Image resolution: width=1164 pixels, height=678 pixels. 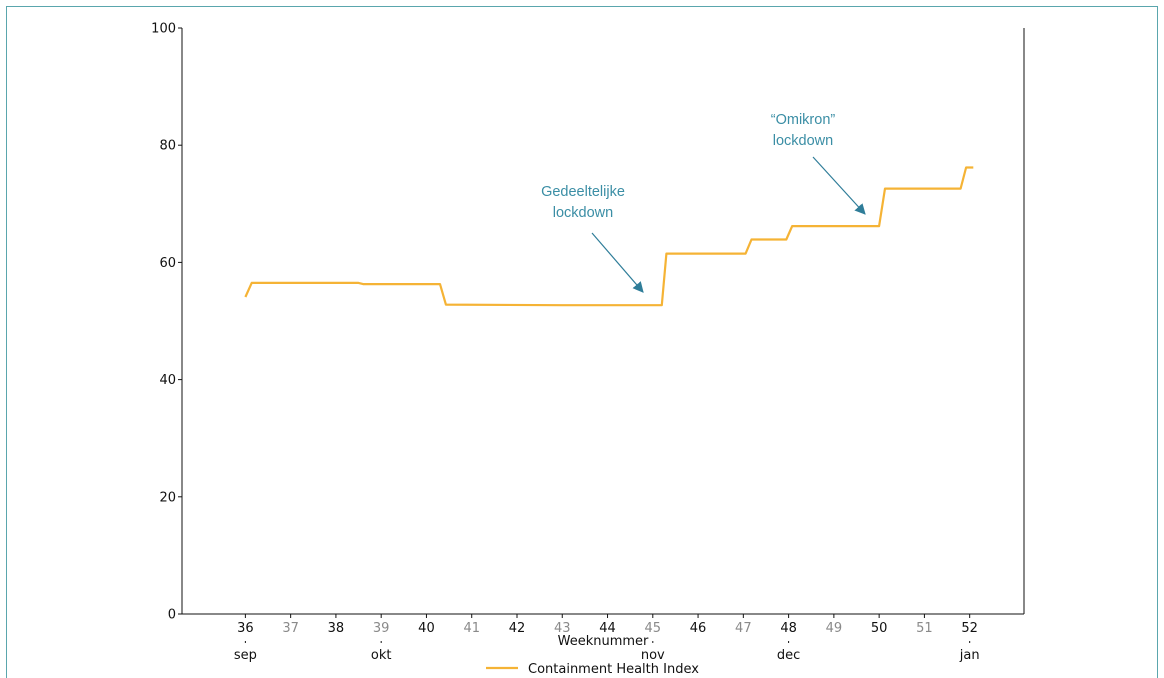 I want to click on x-tick-label: 50, so click(x=879, y=628).